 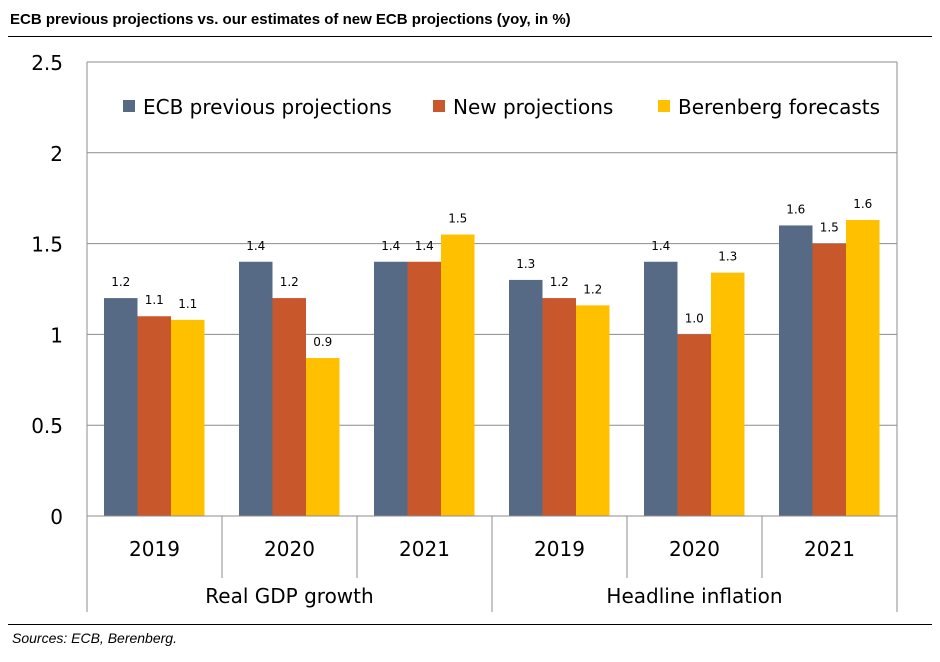 I want to click on title-divider, so click(x=470, y=36).